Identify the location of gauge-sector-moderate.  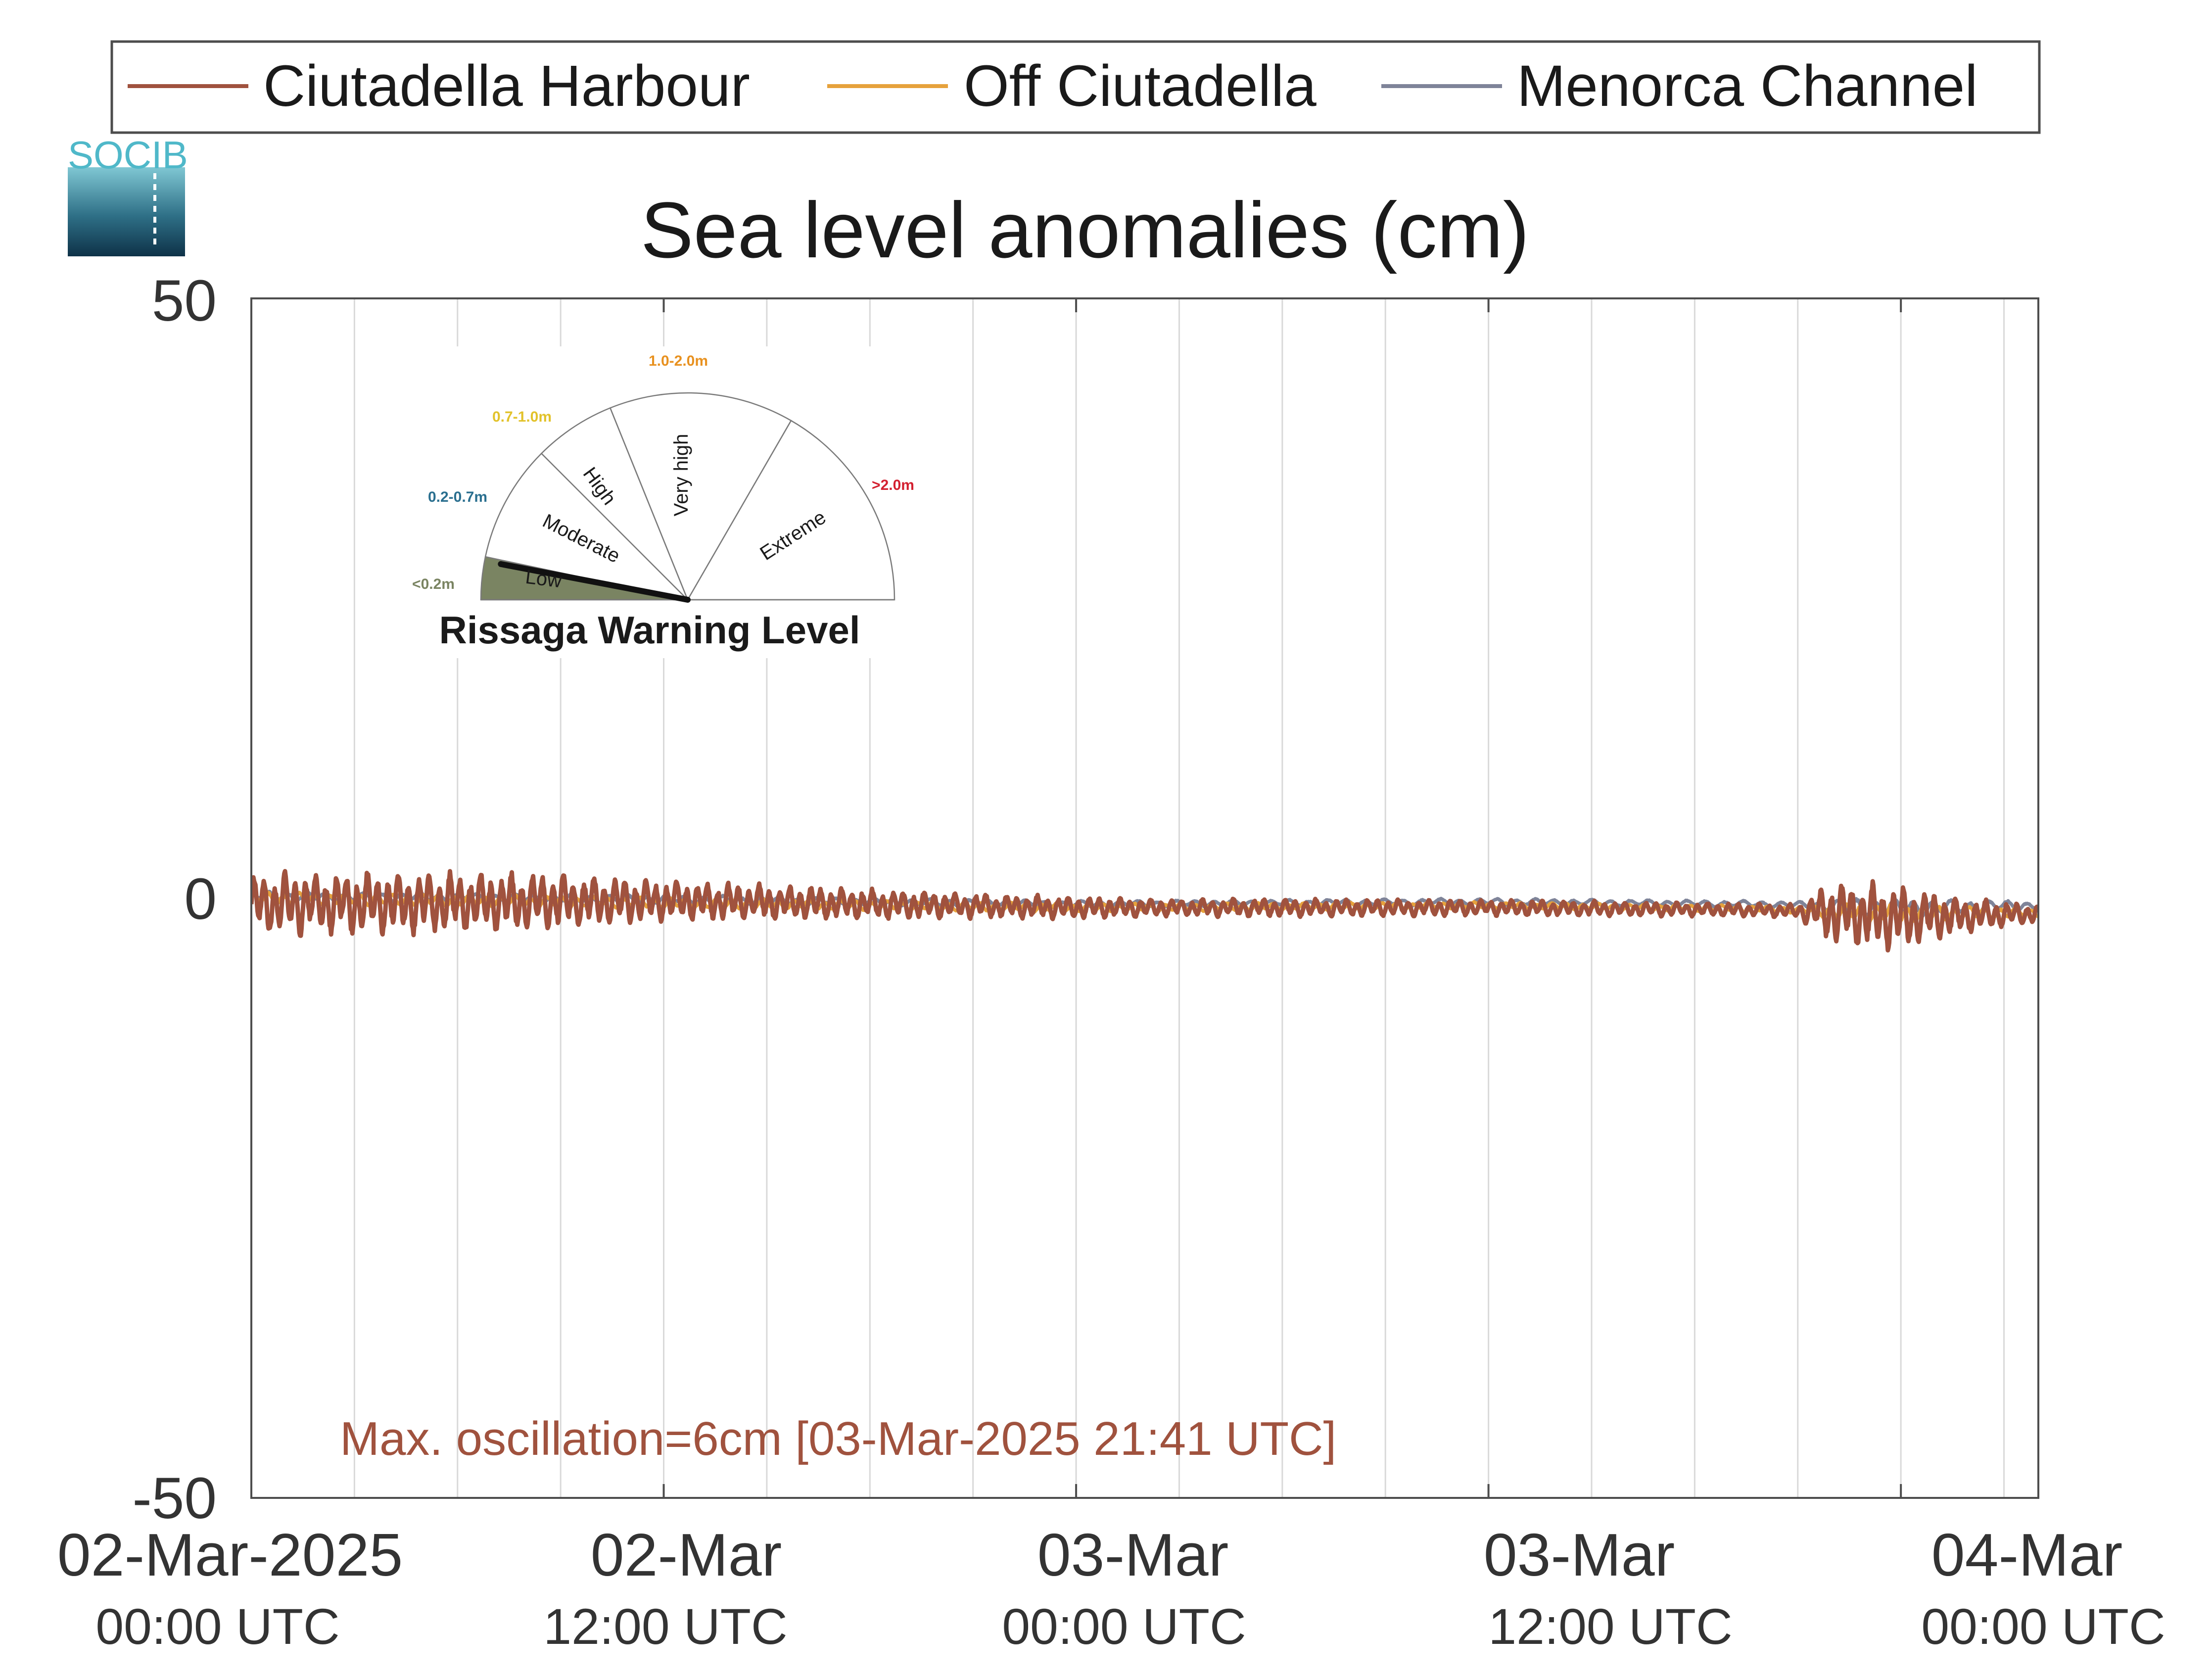
(587, 526).